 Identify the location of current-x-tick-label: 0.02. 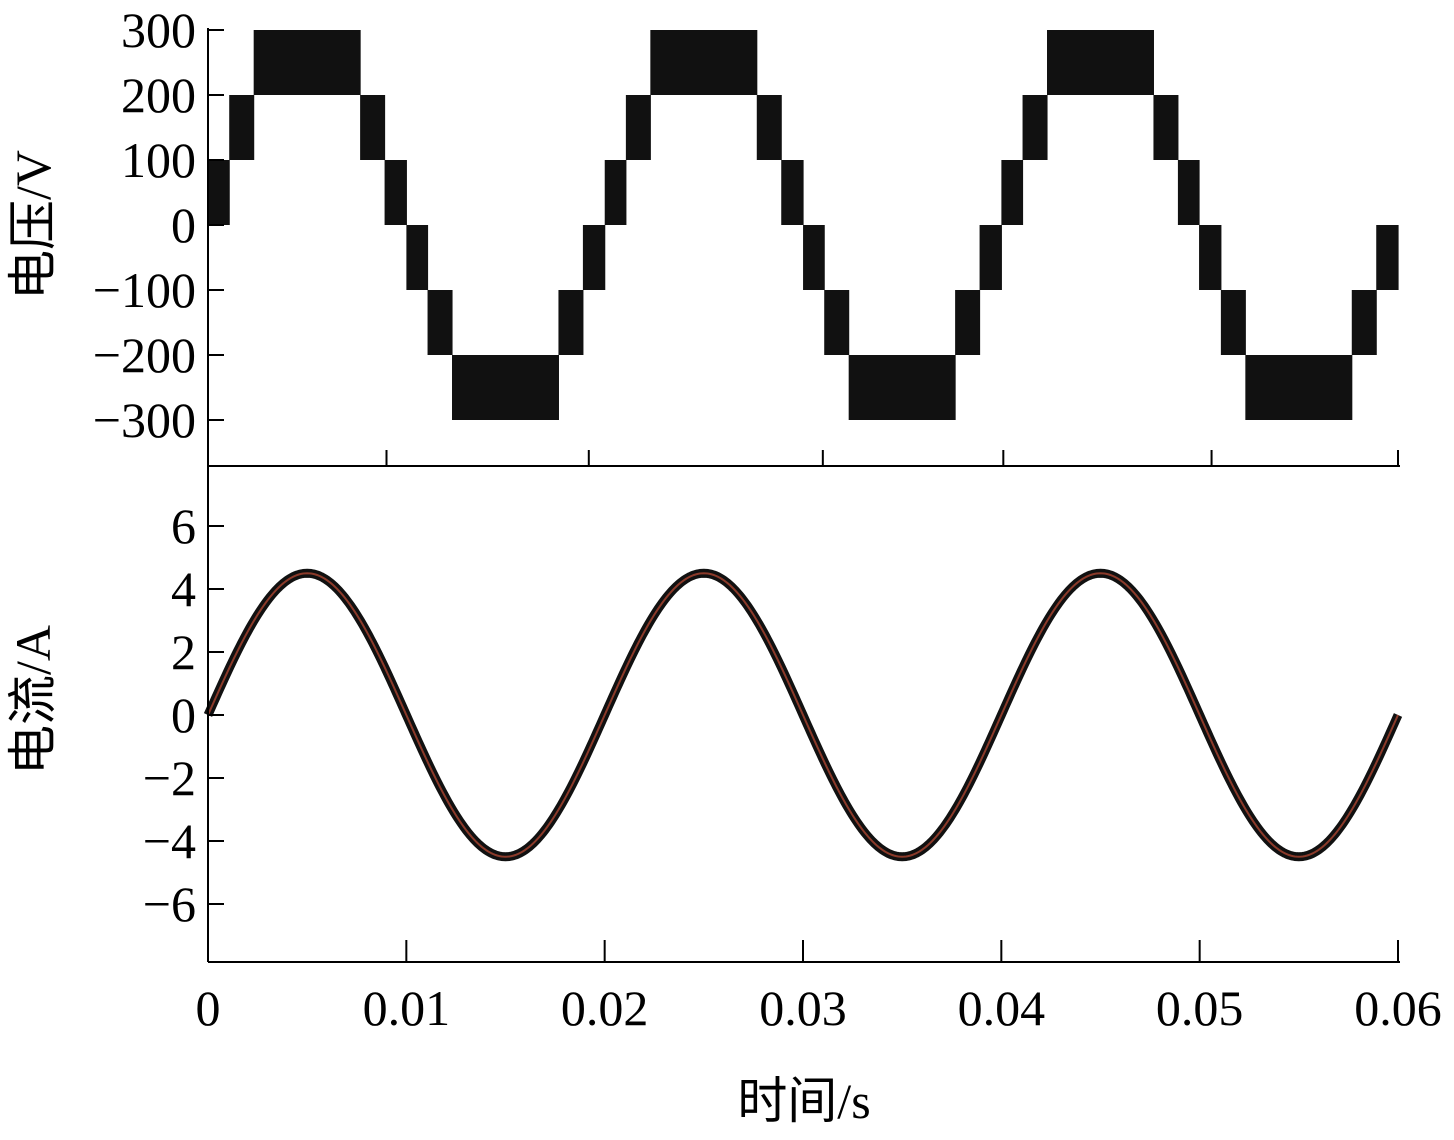
(605, 1008).